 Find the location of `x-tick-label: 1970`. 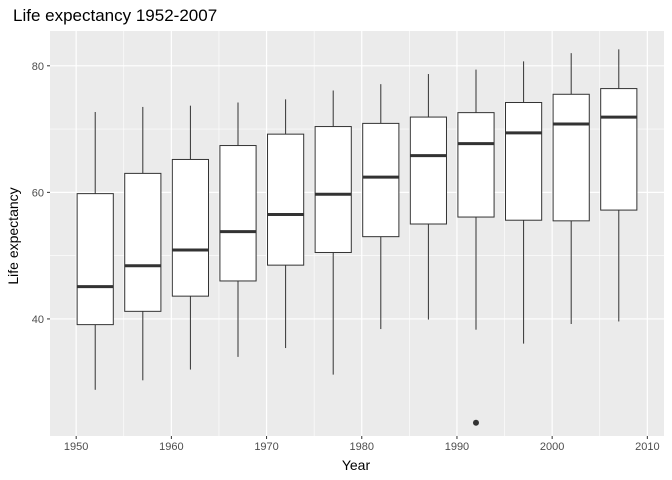

x-tick-label: 1970 is located at coordinates (266, 447).